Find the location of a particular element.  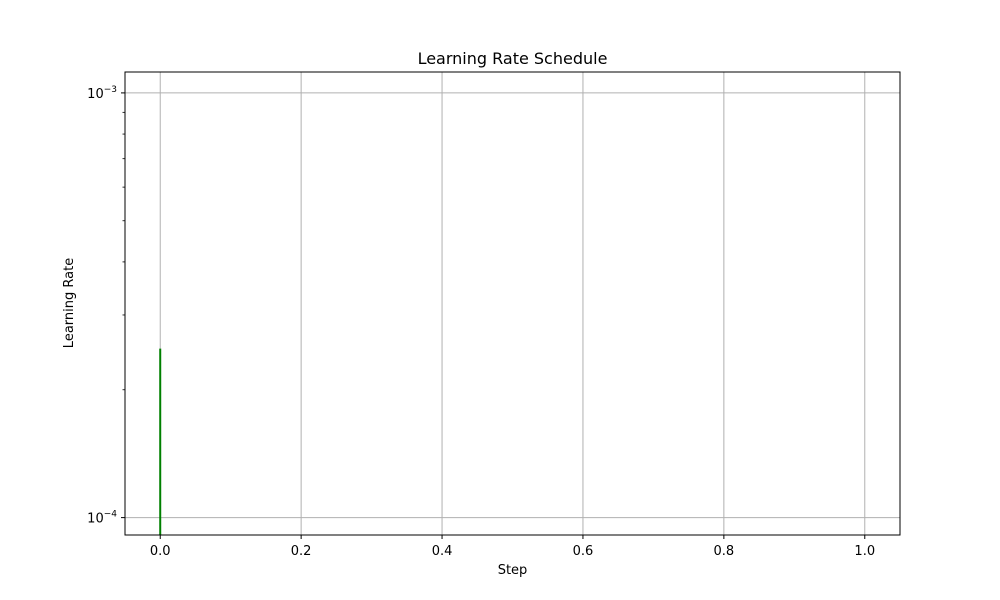

x-tick-label: 1.0 is located at coordinates (864, 551).